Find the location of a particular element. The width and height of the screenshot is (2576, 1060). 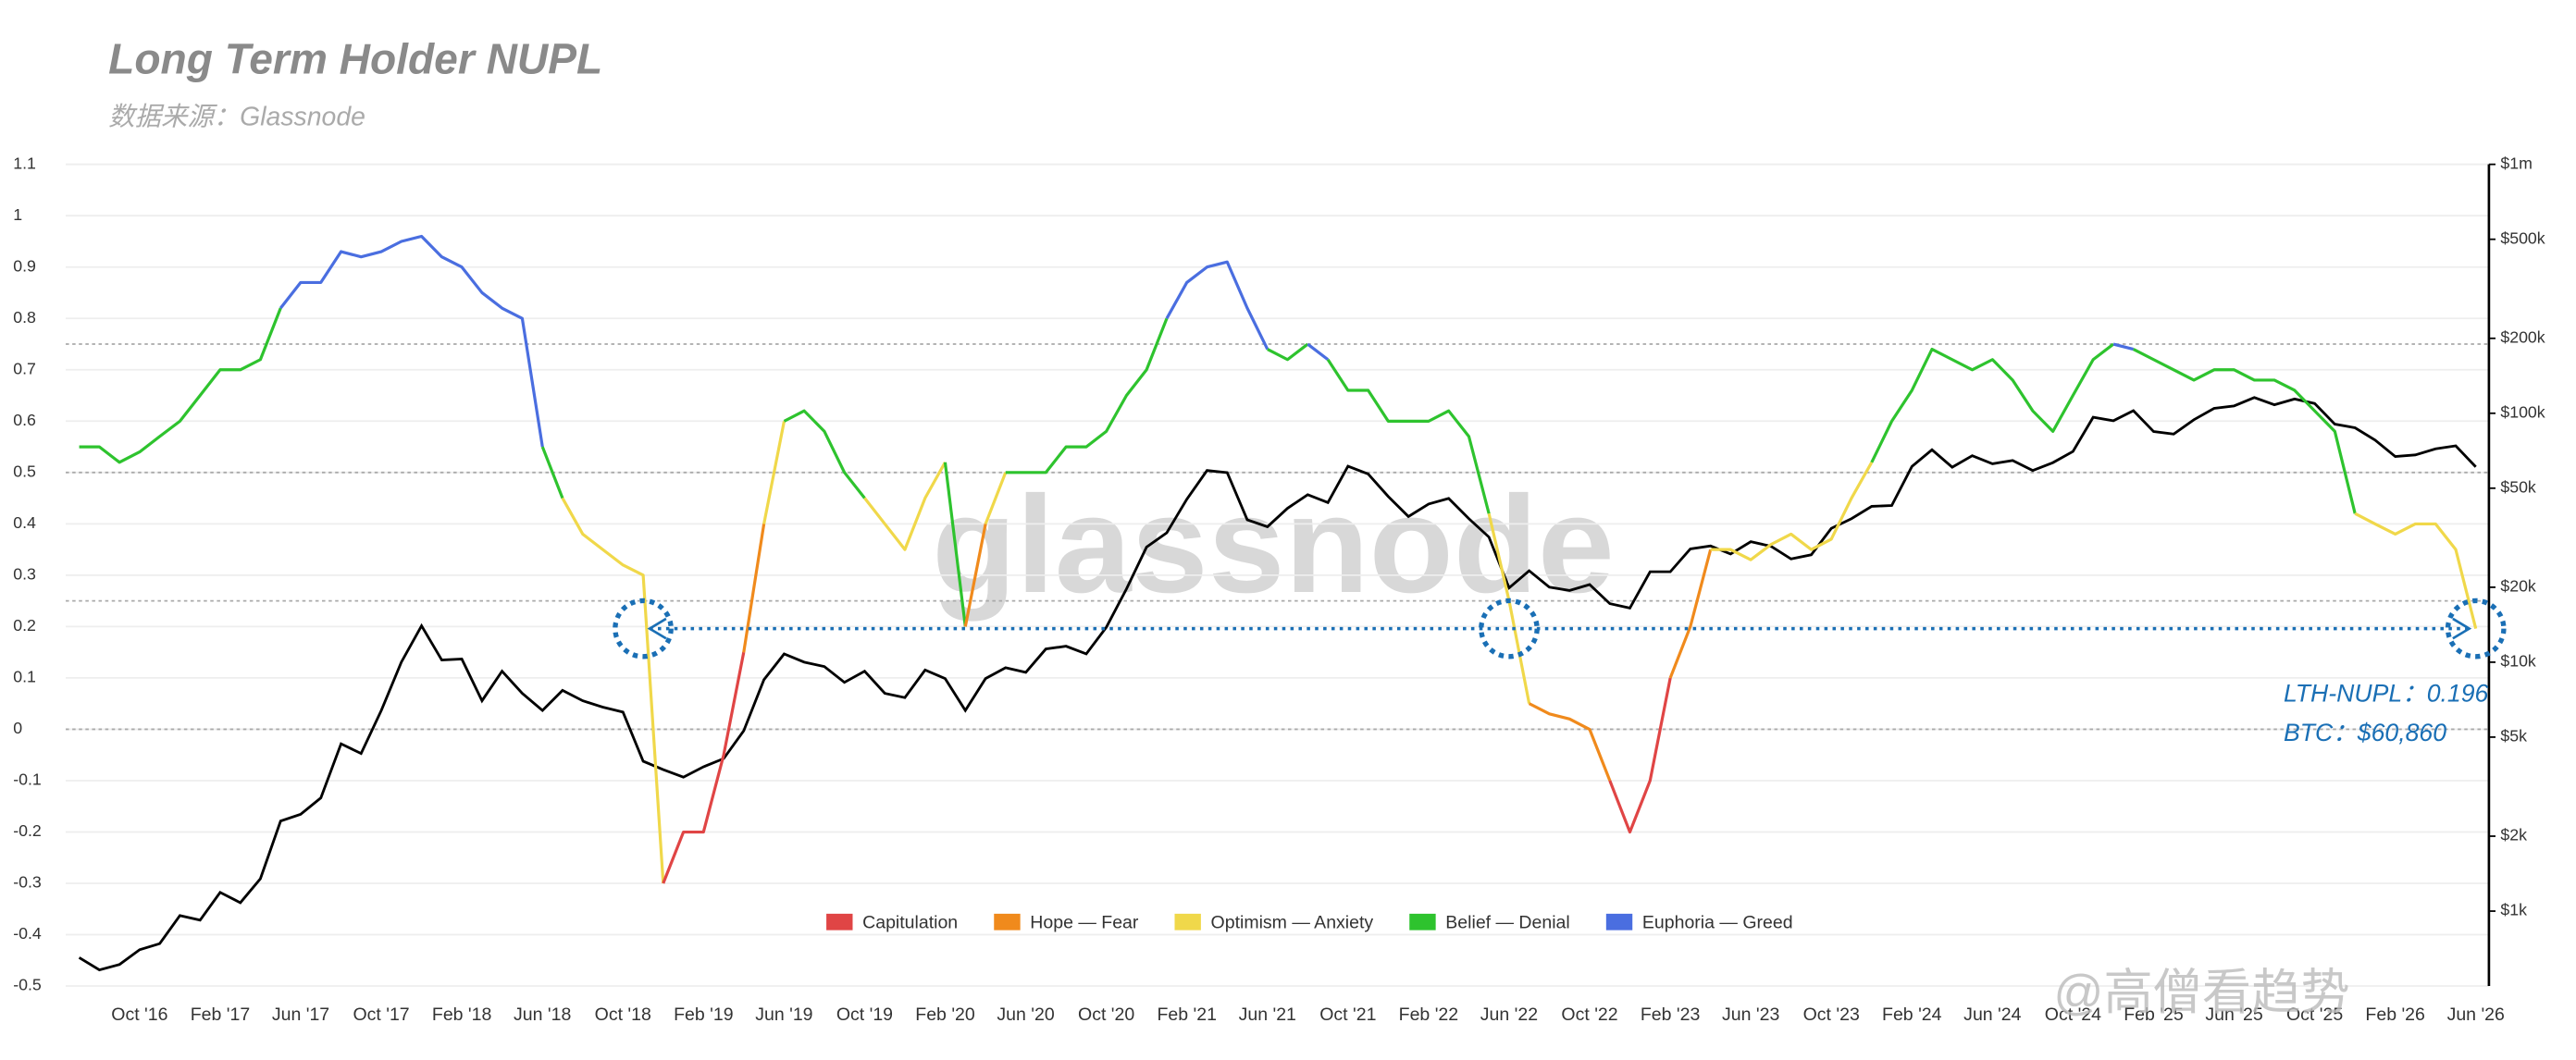

x-tick-label: Oct '17 is located at coordinates (381, 1015).